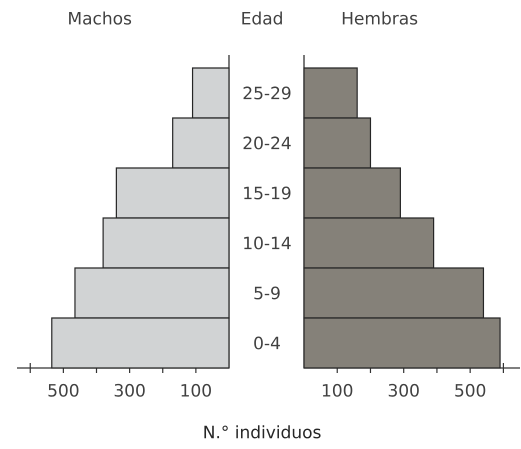 The image size is (521, 449). Describe the element at coordinates (267, 243) in the screenshot. I see `y-tick-label: 10-14` at that location.